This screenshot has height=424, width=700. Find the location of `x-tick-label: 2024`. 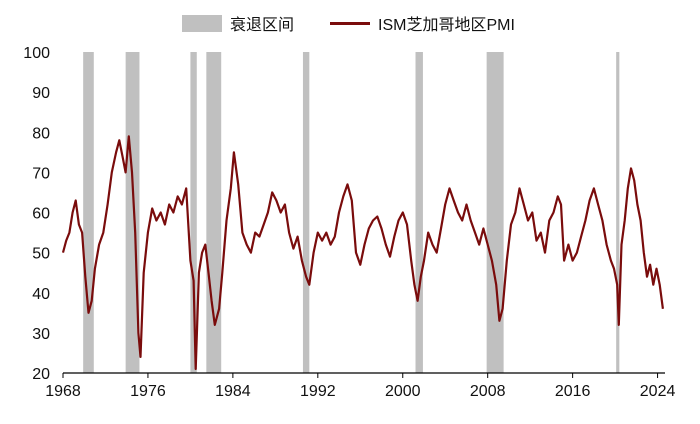

x-tick-label: 2024 is located at coordinates (658, 391).